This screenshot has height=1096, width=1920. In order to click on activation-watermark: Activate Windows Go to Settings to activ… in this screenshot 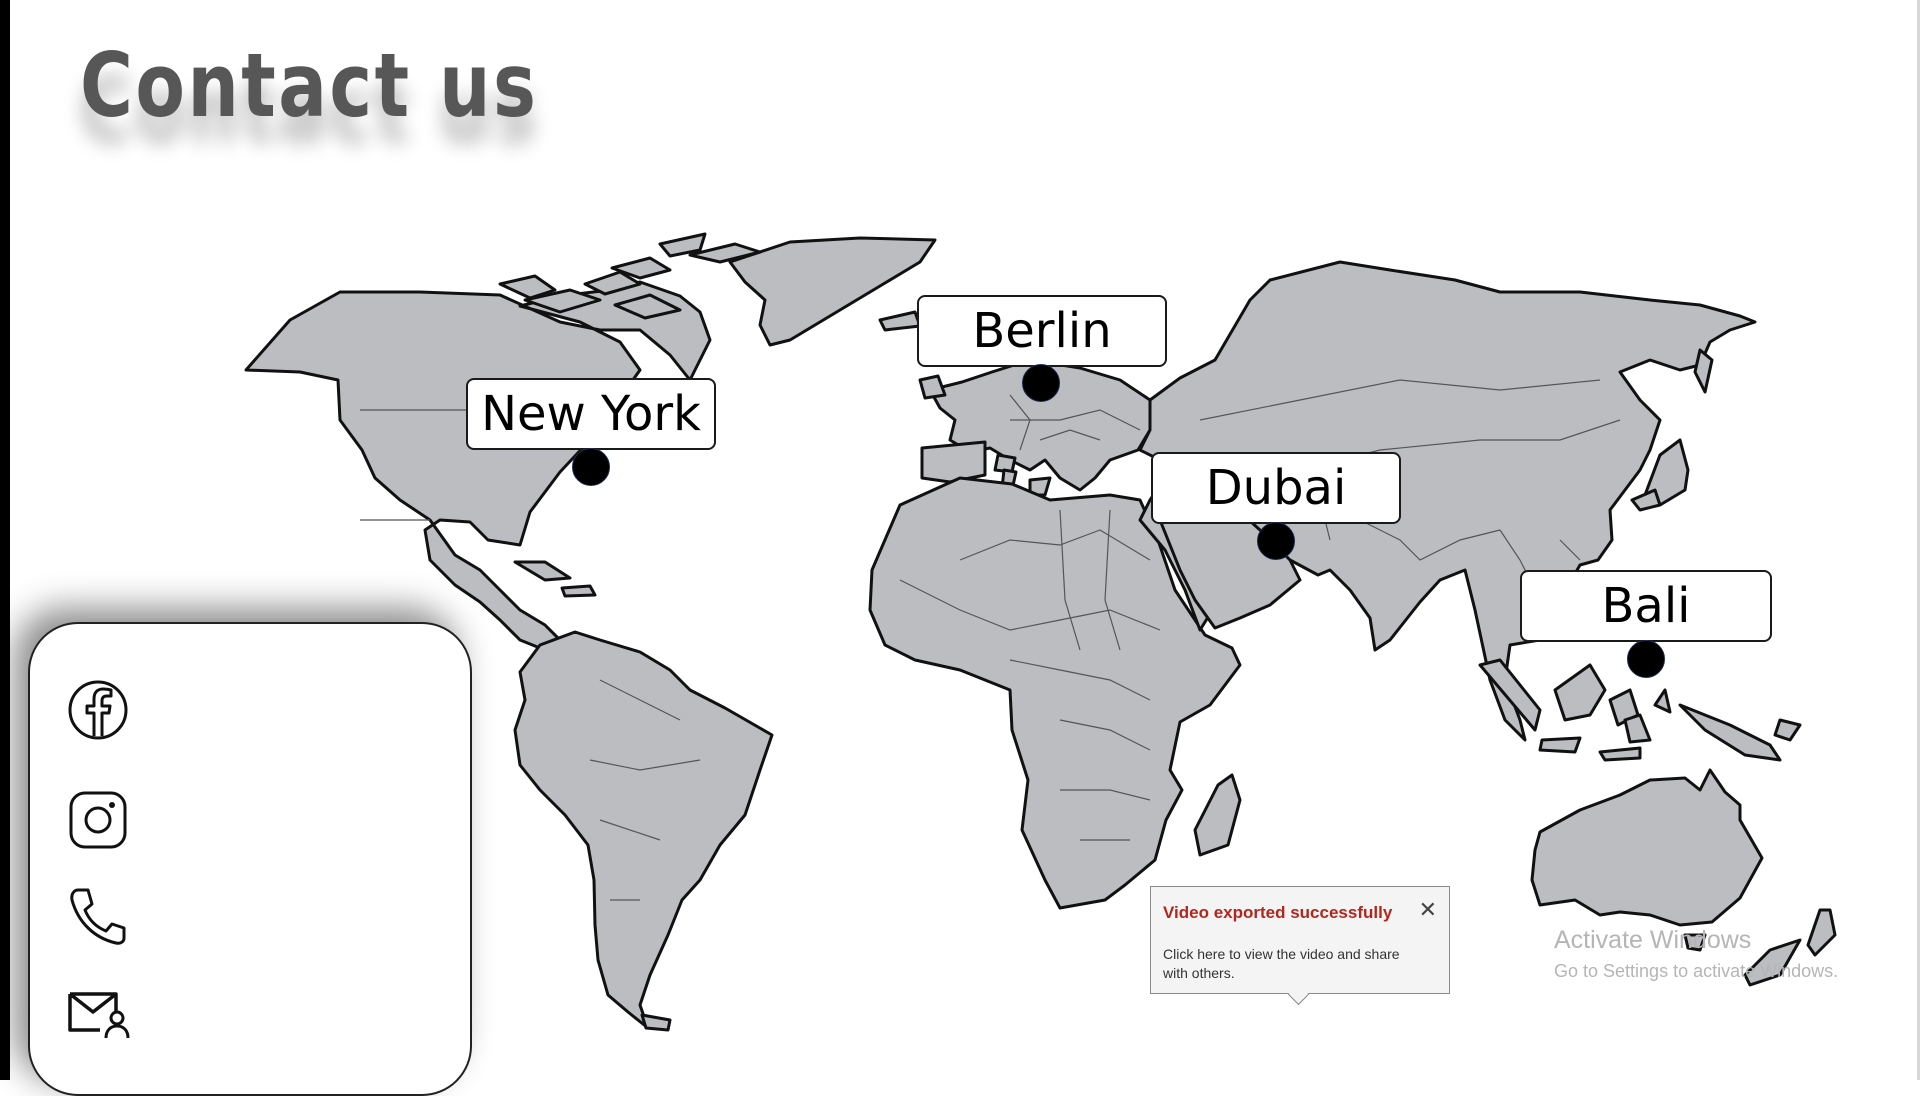, I will do `click(1696, 954)`.